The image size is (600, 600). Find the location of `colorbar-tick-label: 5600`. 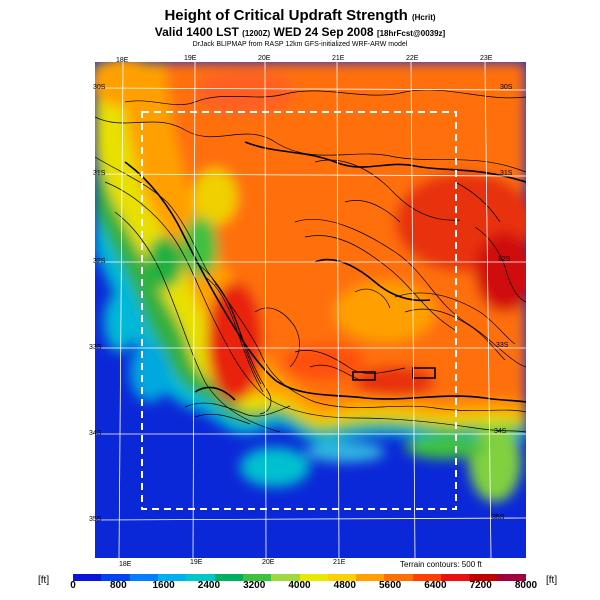

colorbar-tick-label: 5600 is located at coordinates (390, 585).